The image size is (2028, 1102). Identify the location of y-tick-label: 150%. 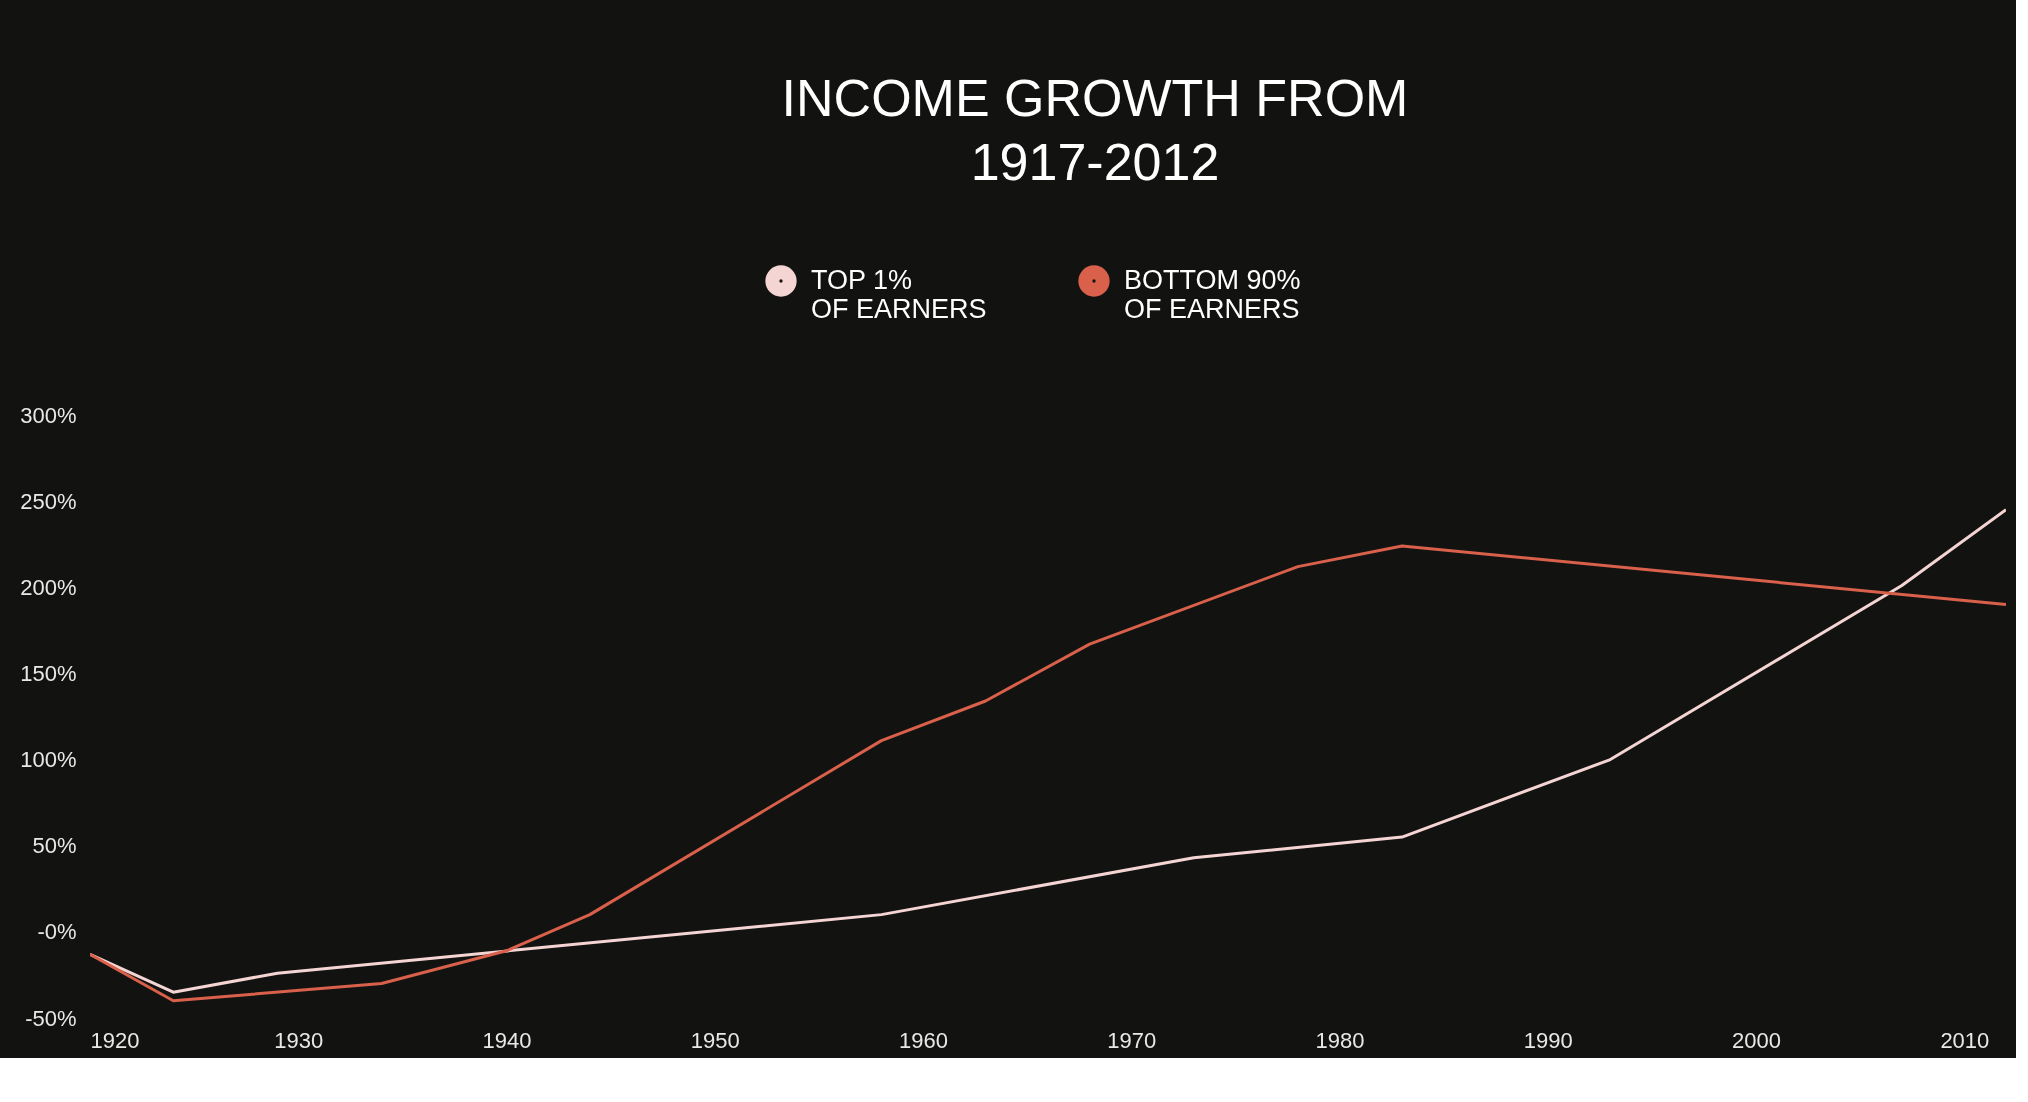
(48, 673).